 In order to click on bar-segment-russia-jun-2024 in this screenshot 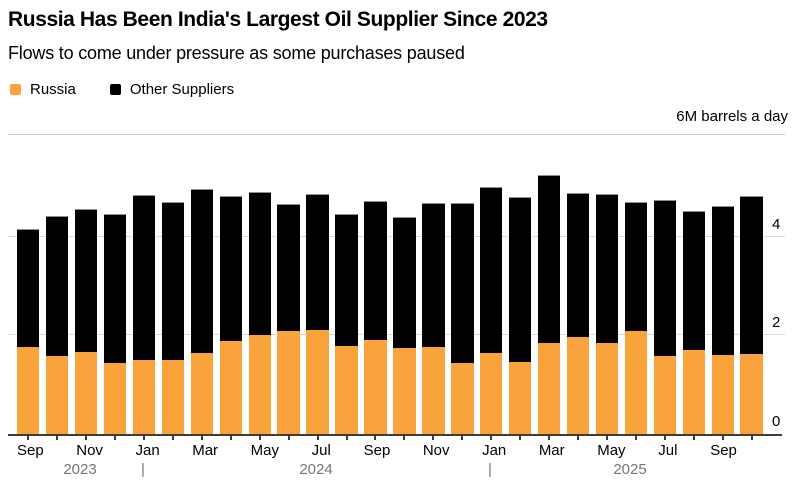, I will do `click(288, 382)`.